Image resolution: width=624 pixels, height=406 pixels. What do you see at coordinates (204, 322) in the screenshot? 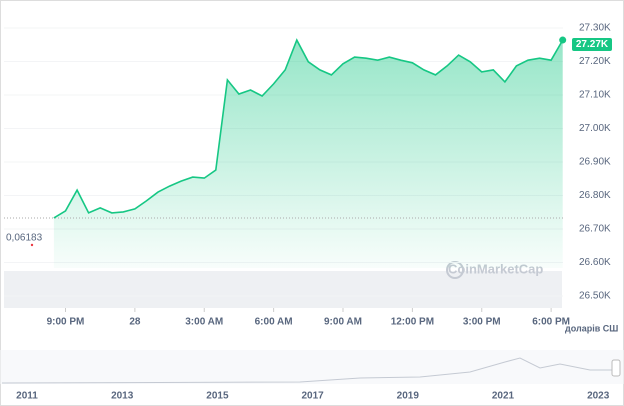
I see `x-tick-label: 3:00 AM` at bounding box center [204, 322].